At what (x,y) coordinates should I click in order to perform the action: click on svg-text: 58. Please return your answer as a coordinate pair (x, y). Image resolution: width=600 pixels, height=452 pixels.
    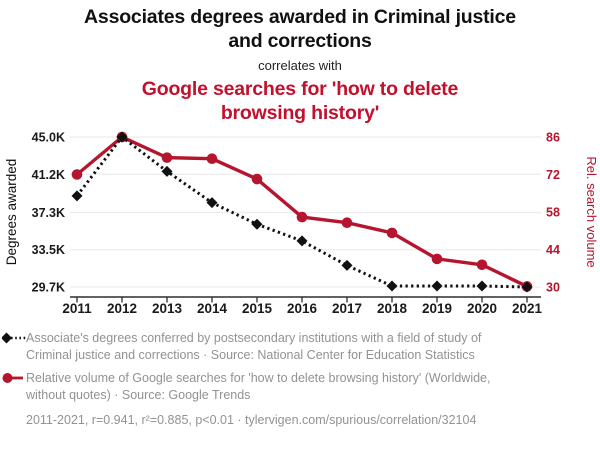
    Looking at the image, I should click on (553, 213).